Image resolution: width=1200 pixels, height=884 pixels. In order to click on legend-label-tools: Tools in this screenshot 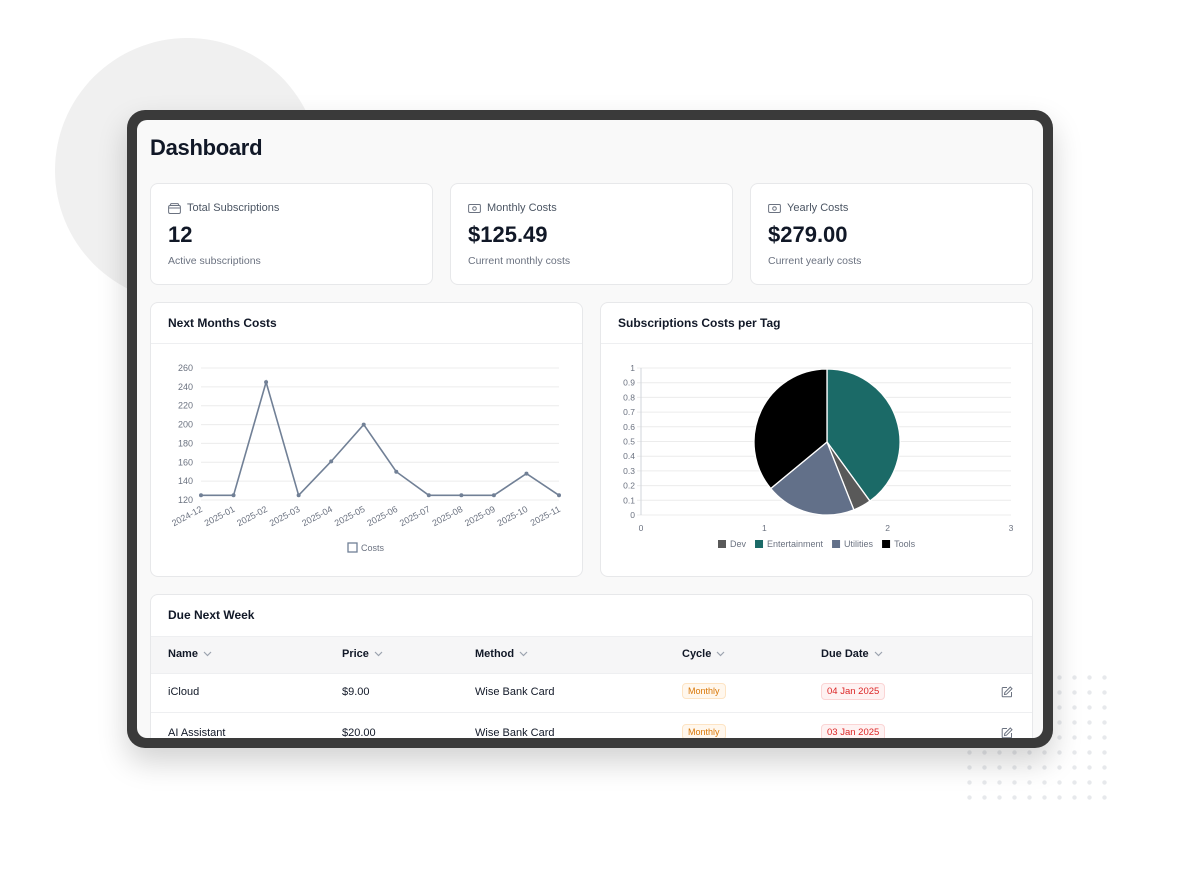, I will do `click(905, 544)`.